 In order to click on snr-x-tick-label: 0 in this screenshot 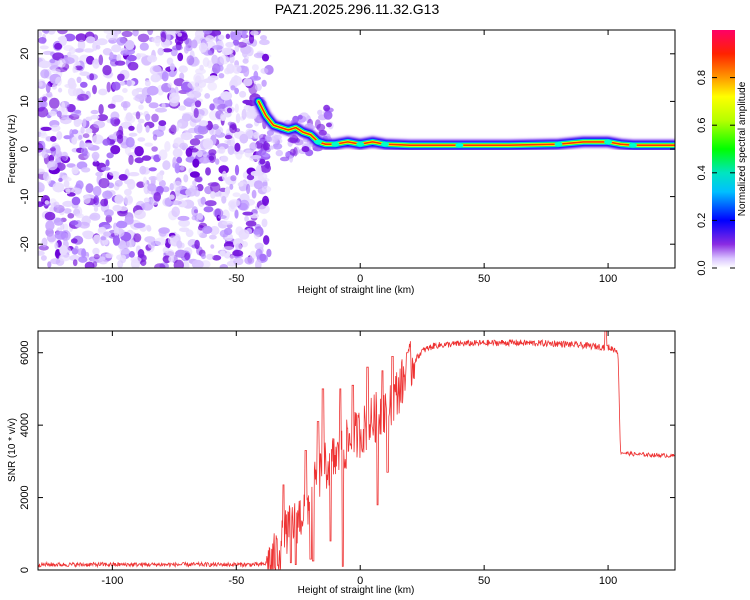, I will do `click(360, 581)`.